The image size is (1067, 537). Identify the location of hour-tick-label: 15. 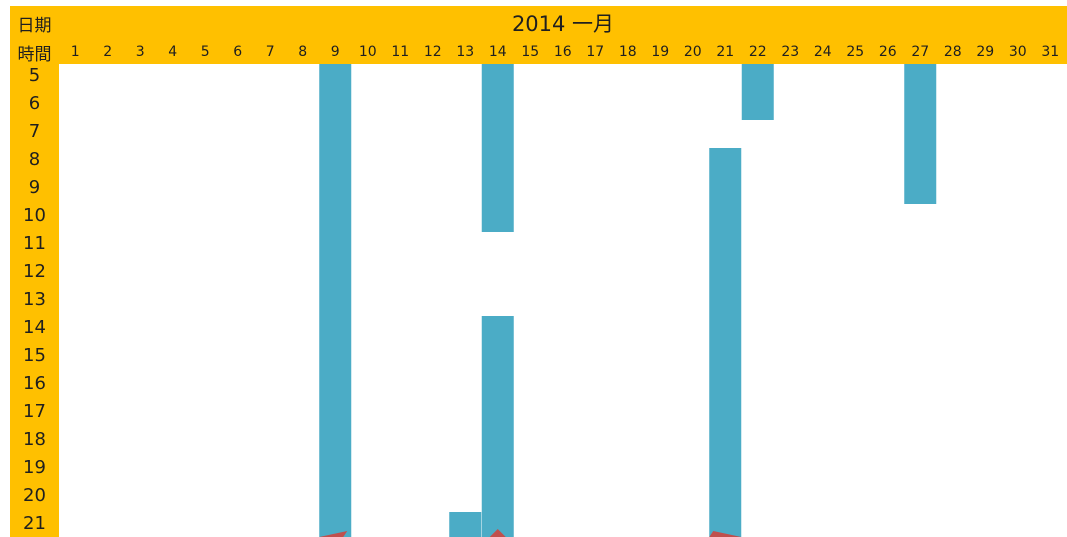
(34, 355).